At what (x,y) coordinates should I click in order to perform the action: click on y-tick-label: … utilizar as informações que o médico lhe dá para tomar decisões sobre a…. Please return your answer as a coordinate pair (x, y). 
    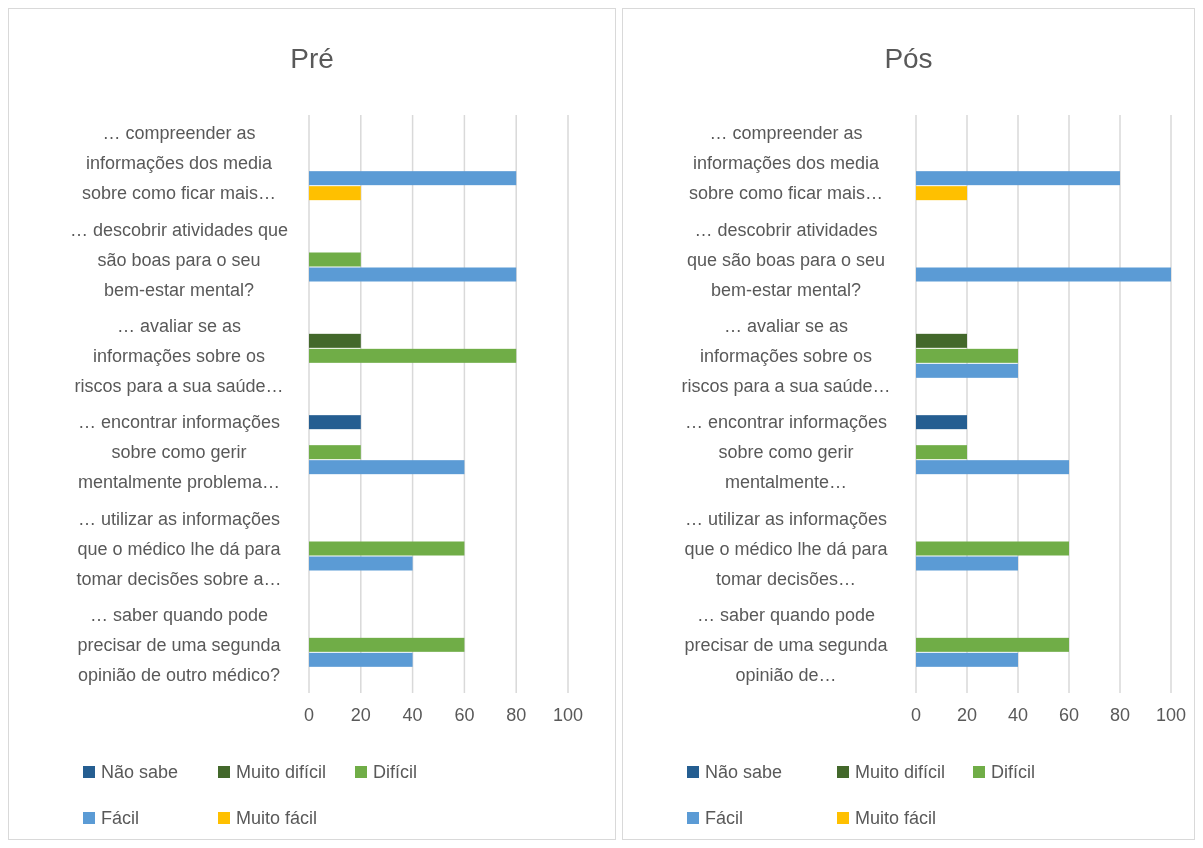
    Looking at the image, I should click on (179, 548).